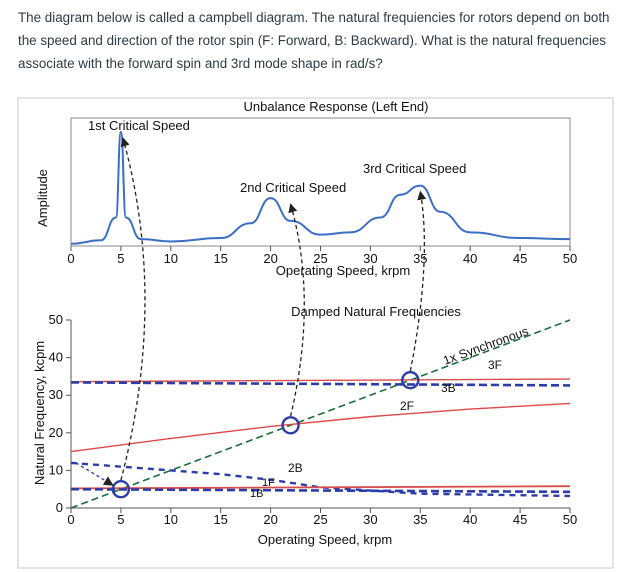 The height and width of the screenshot is (572, 627). Describe the element at coordinates (520, 519) in the screenshot. I see `bottom-x-tick-label: 45` at that location.